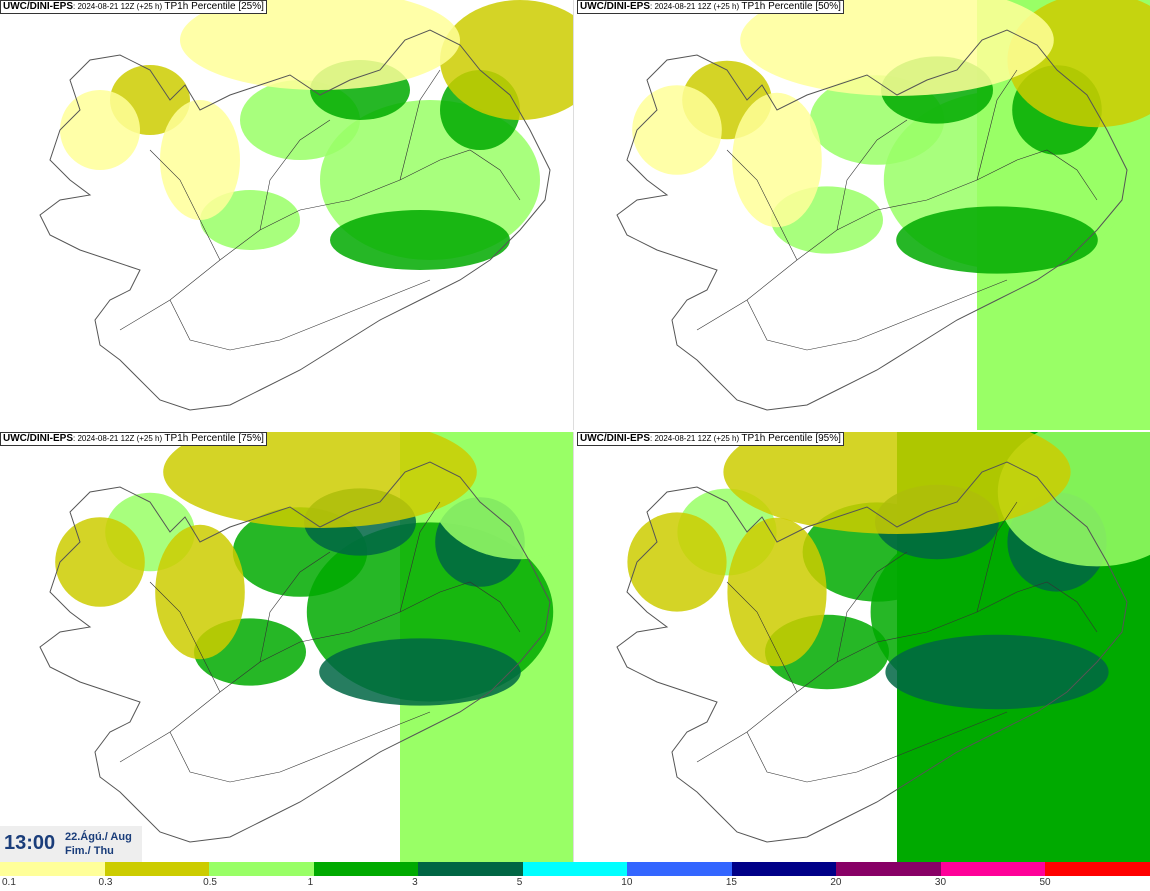 This screenshot has height=891, width=1150. What do you see at coordinates (30, 843) in the screenshot?
I see `valid-time-clock: 13:00` at bounding box center [30, 843].